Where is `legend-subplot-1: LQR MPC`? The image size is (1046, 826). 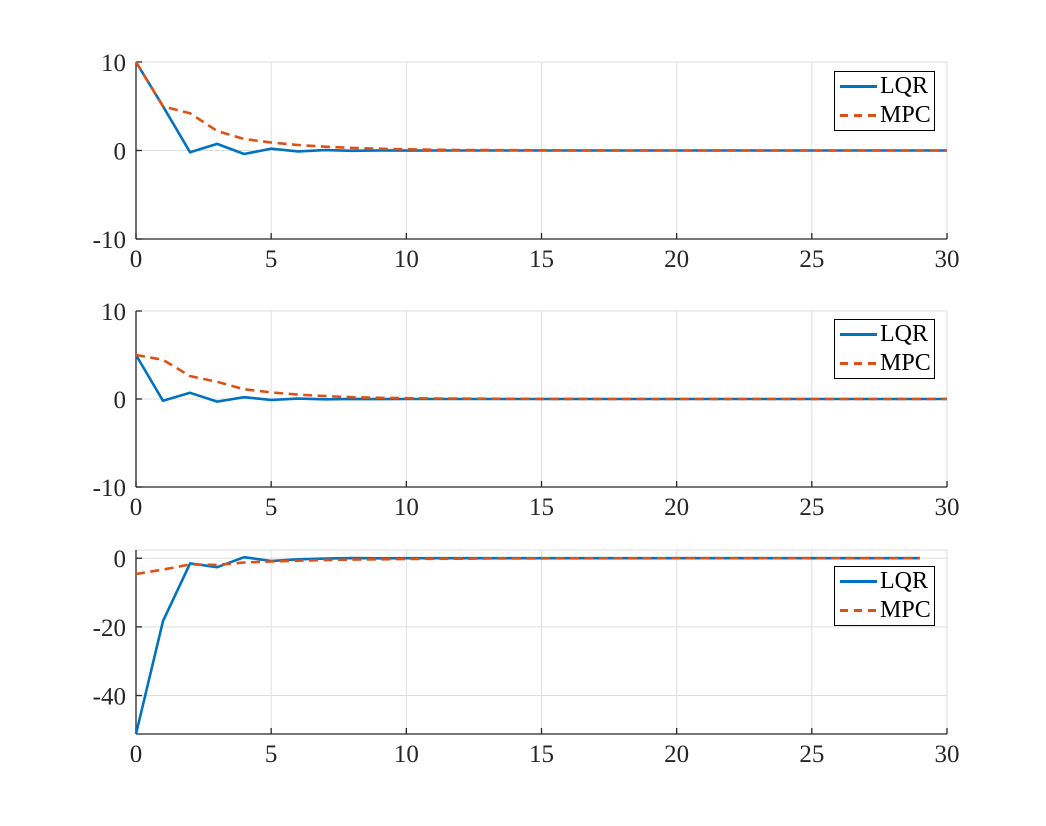
legend-subplot-1: LQR MPC is located at coordinates (884, 101).